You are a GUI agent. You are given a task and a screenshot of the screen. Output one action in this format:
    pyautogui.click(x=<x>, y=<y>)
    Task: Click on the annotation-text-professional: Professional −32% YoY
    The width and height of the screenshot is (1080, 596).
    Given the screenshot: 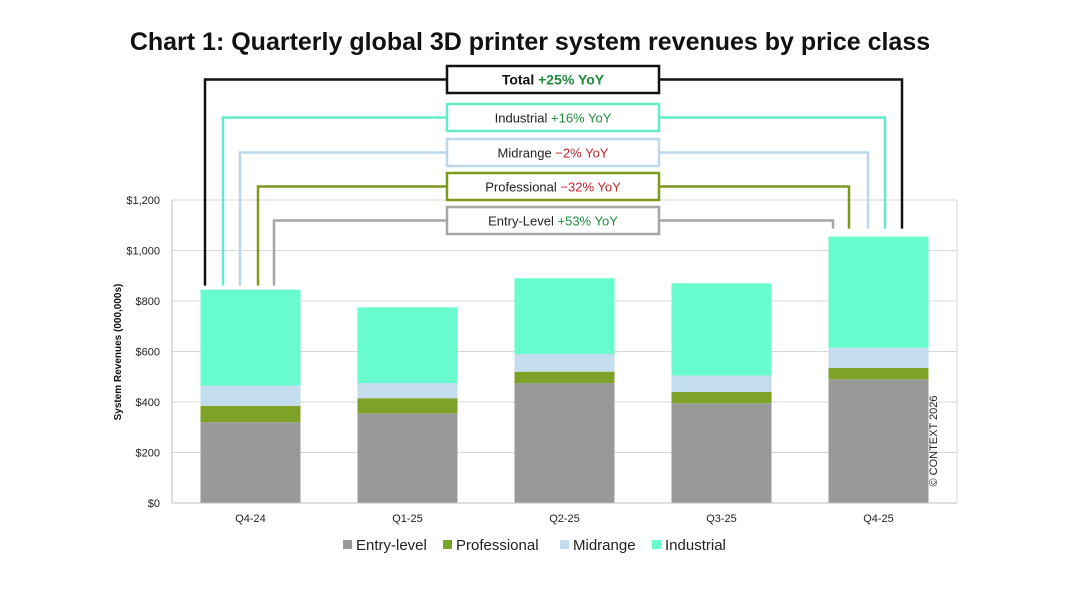 What is the action you would take?
    pyautogui.click(x=553, y=187)
    